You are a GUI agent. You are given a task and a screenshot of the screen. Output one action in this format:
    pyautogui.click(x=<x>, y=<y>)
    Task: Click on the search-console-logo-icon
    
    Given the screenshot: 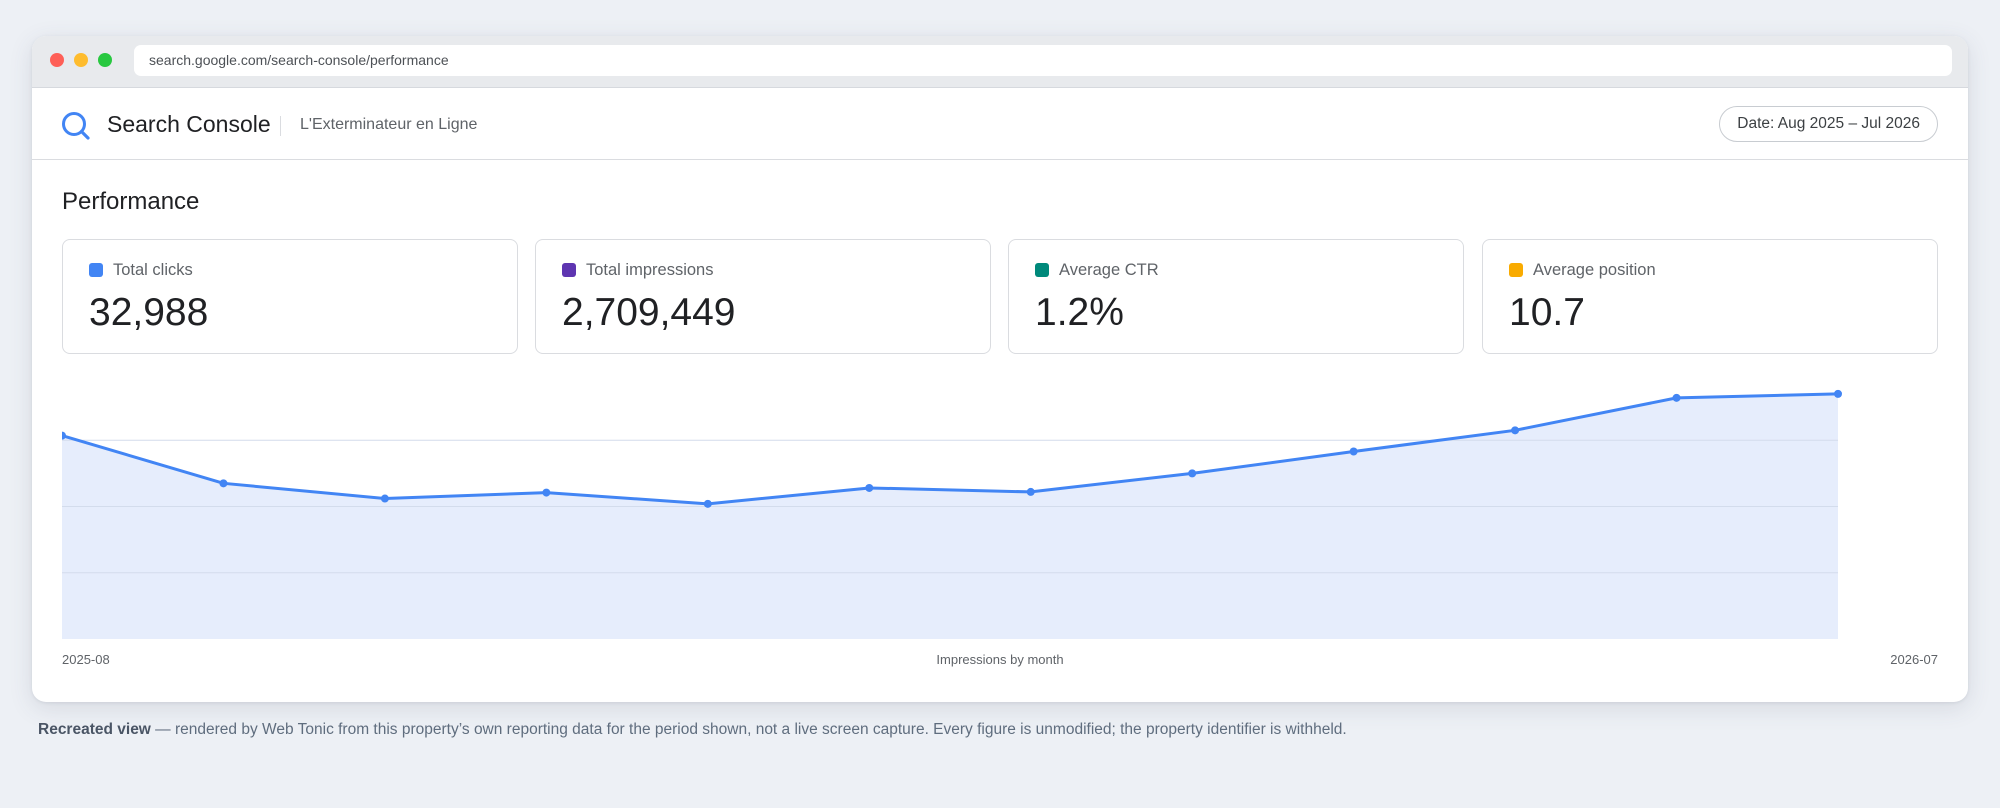 What is the action you would take?
    pyautogui.click(x=76, y=126)
    